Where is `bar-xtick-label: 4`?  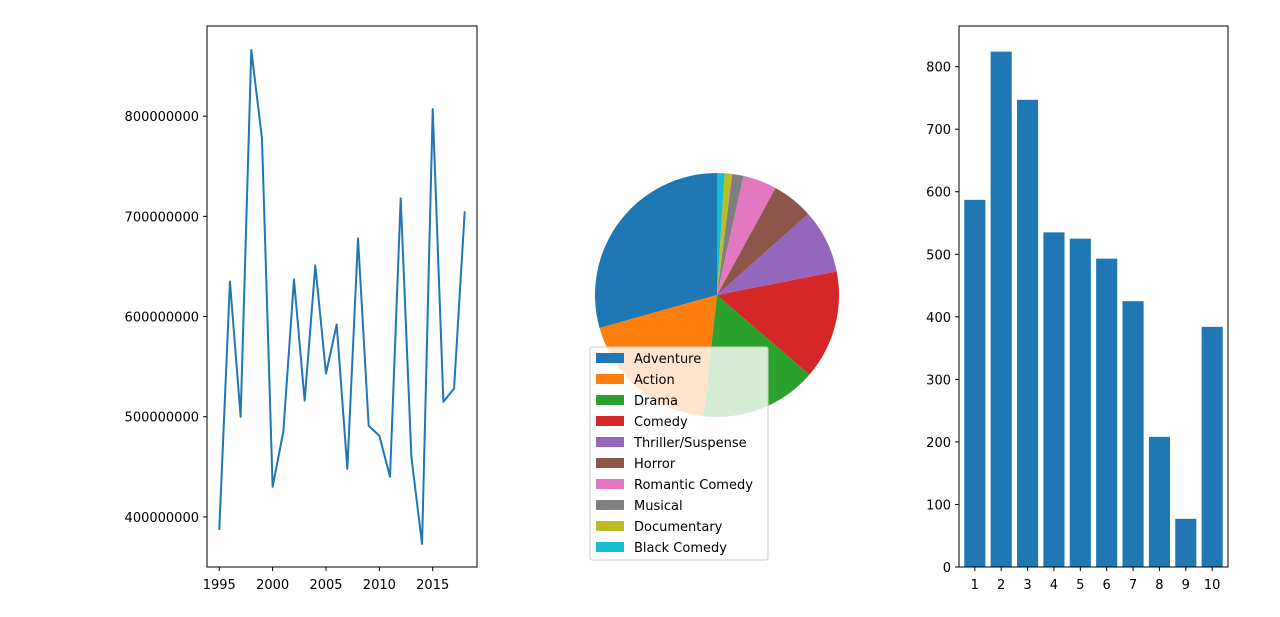 bar-xtick-label: 4 is located at coordinates (1054, 585).